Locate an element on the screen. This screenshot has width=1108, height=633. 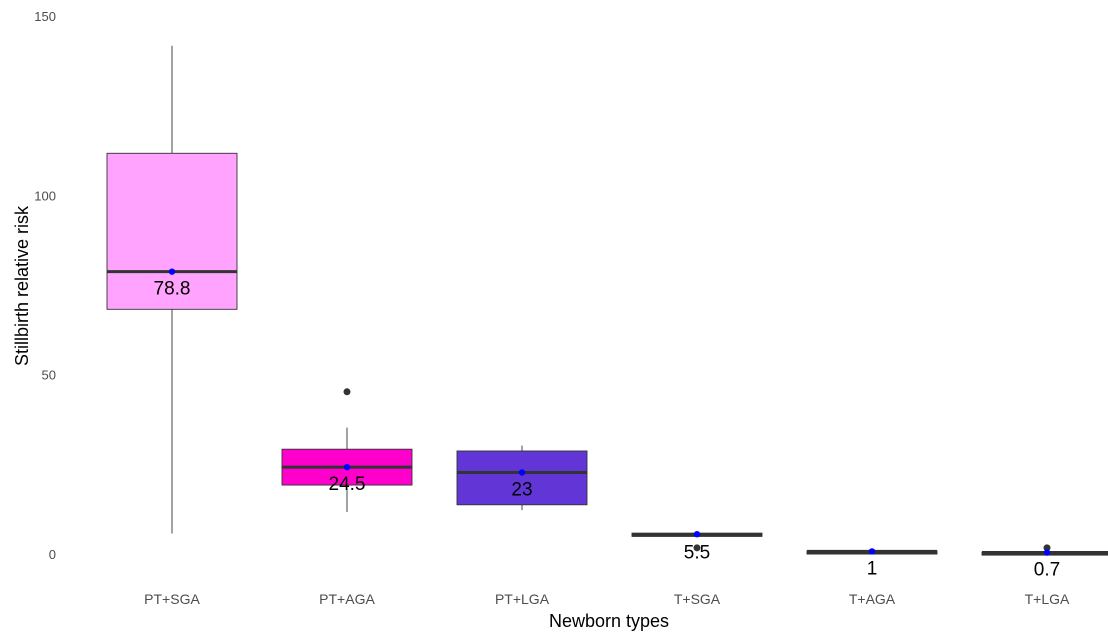
box-pt-aga: 24.5 is located at coordinates (347, 450).